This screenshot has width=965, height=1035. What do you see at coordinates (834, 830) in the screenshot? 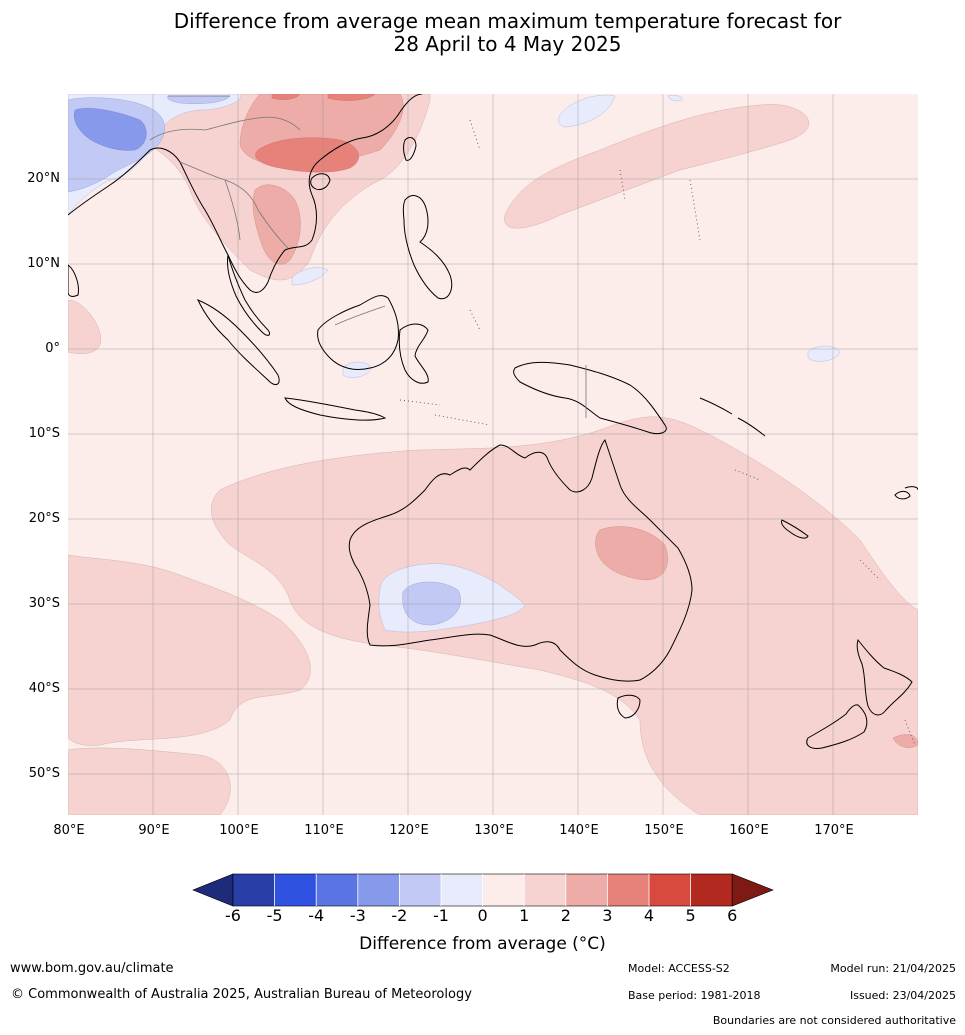
I see `lon-label-170e: 170°E` at bounding box center [834, 830].